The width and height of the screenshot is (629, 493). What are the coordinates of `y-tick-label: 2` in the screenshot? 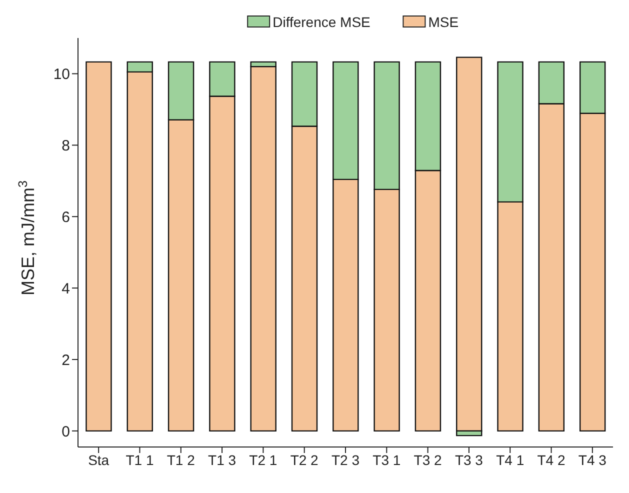 It's located at (66, 360).